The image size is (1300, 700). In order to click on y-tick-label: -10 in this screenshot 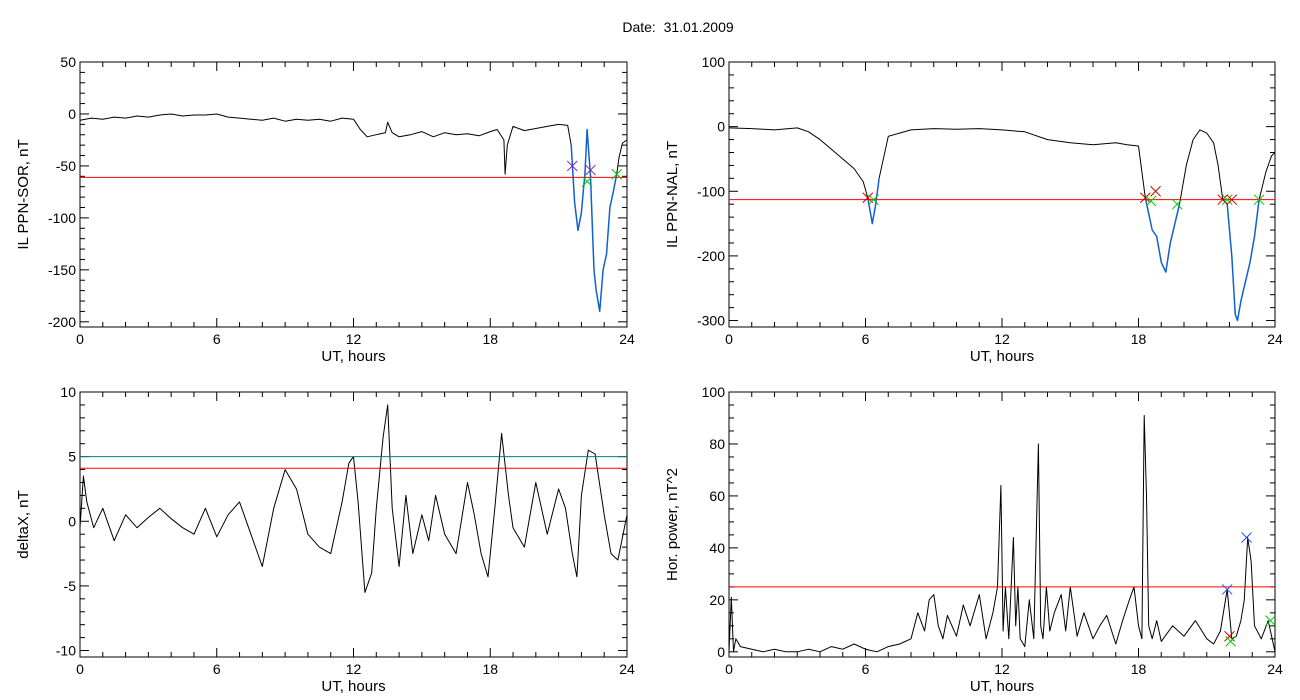, I will do `click(66, 651)`.